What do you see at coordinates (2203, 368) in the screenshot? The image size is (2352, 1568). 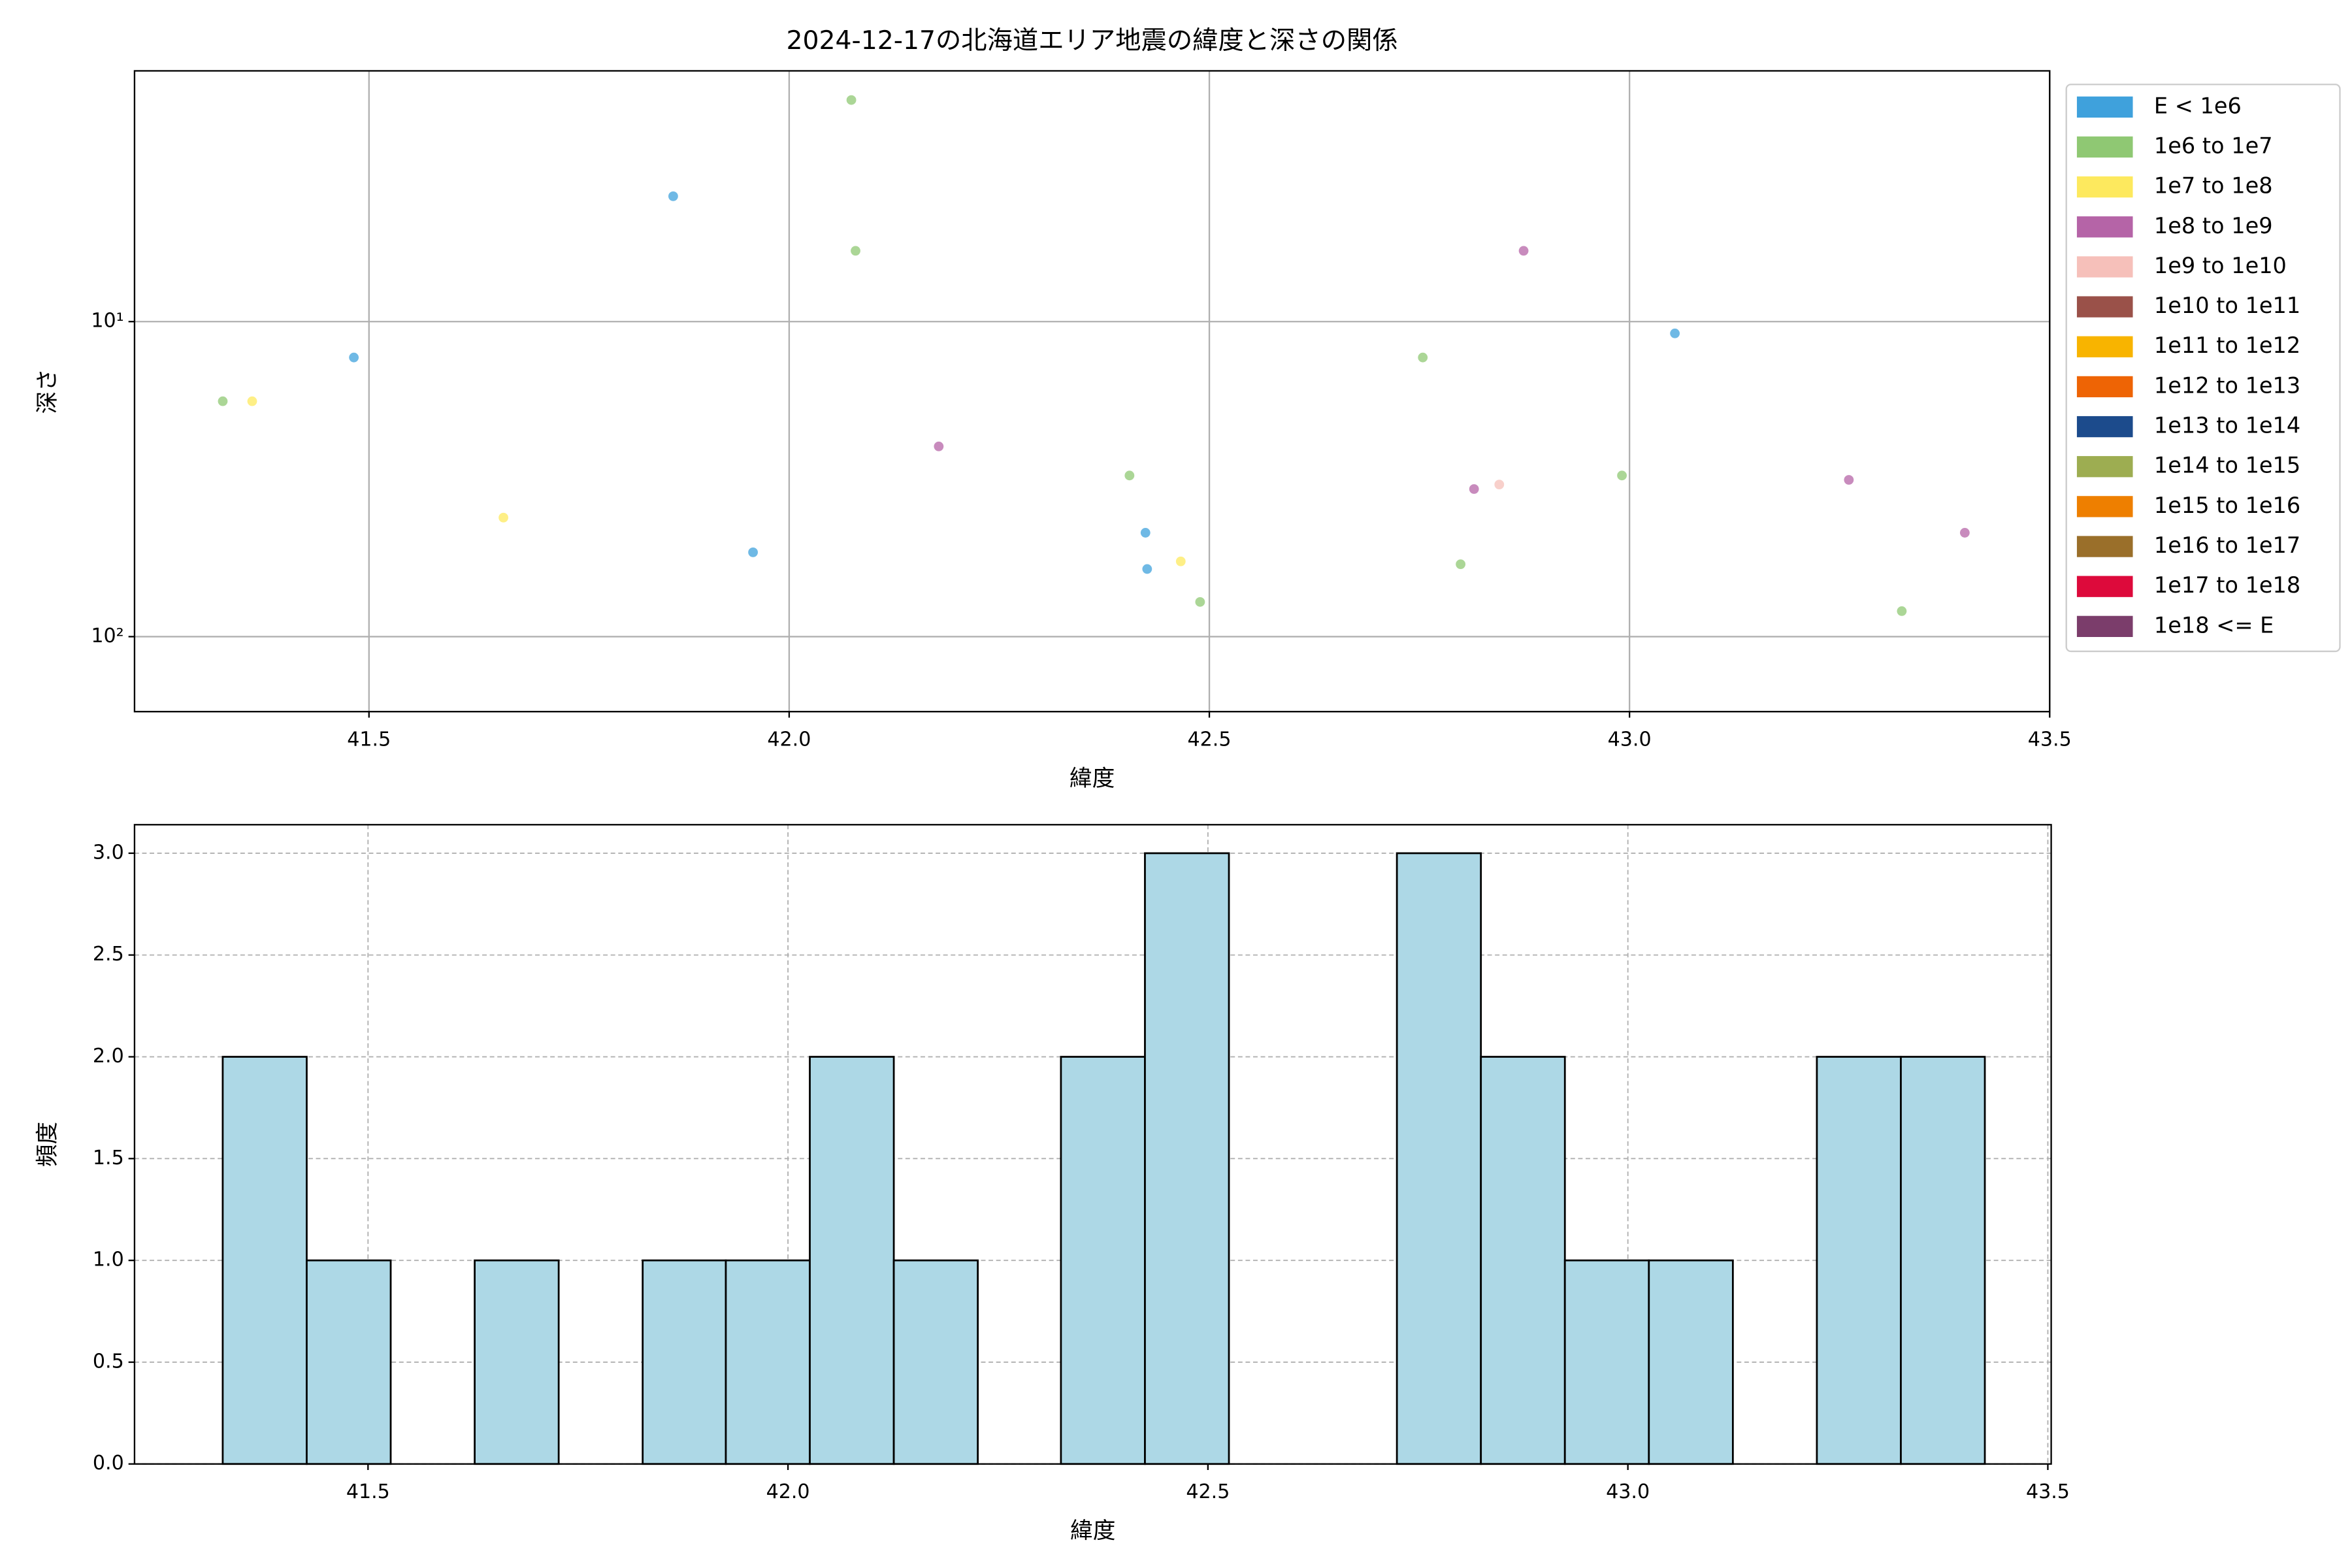 I see `legend-box` at bounding box center [2203, 368].